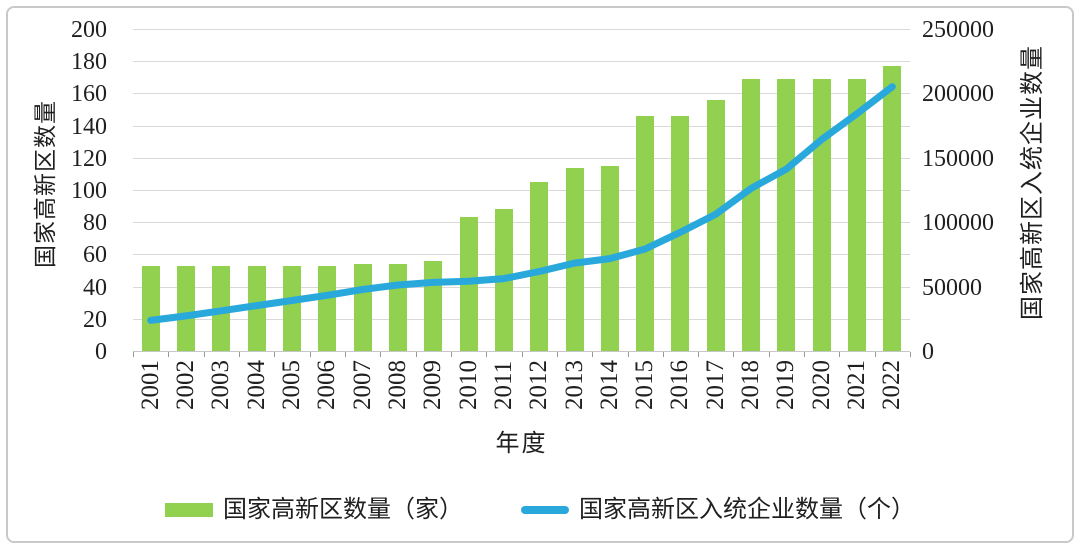 The height and width of the screenshot is (549, 1080). I want to click on bar-2012, so click(539, 266).